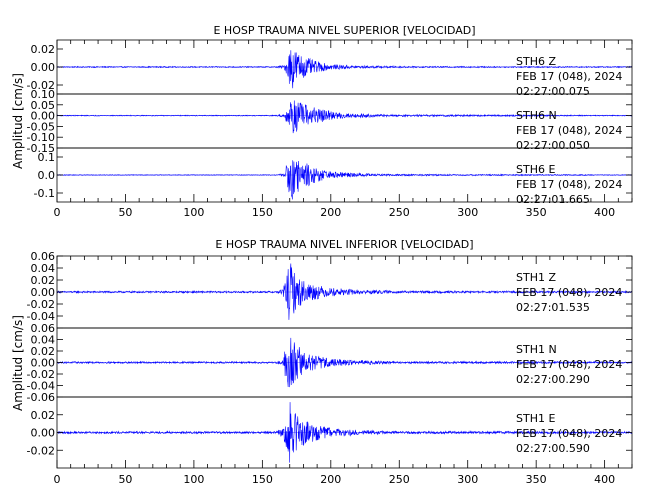 The height and width of the screenshot is (500, 650). Describe the element at coordinates (44, 193) in the screenshot. I see `y-tick-label: -0.1` at that location.